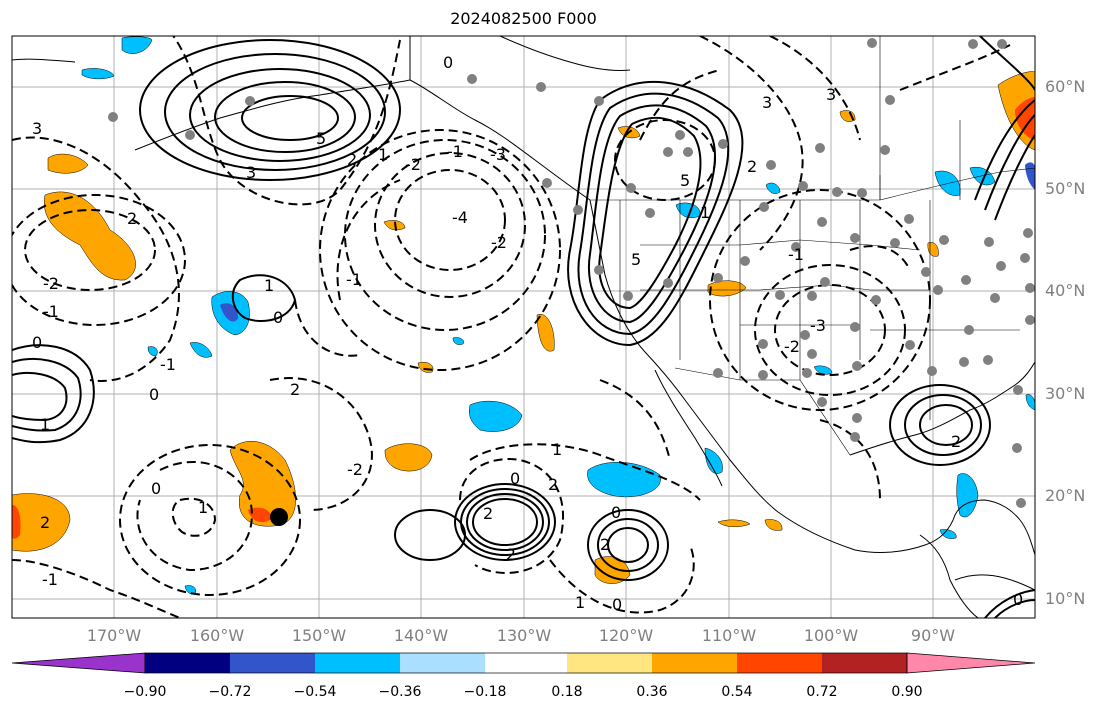 The height and width of the screenshot is (712, 1105). I want to click on lon-label: 160°W, so click(217, 635).